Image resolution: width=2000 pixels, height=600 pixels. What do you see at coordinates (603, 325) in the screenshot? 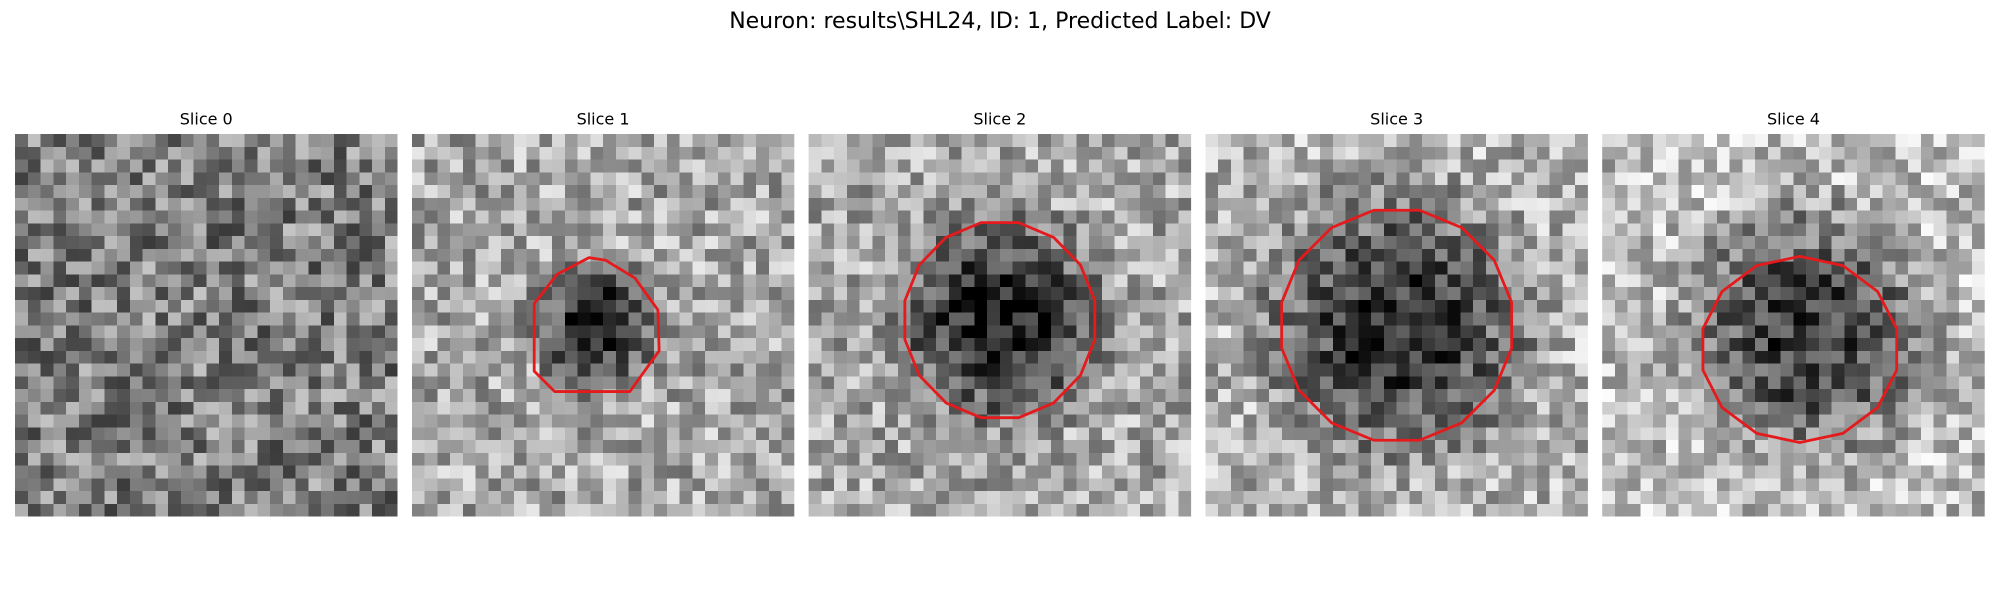
I see `slice-image` at bounding box center [603, 325].